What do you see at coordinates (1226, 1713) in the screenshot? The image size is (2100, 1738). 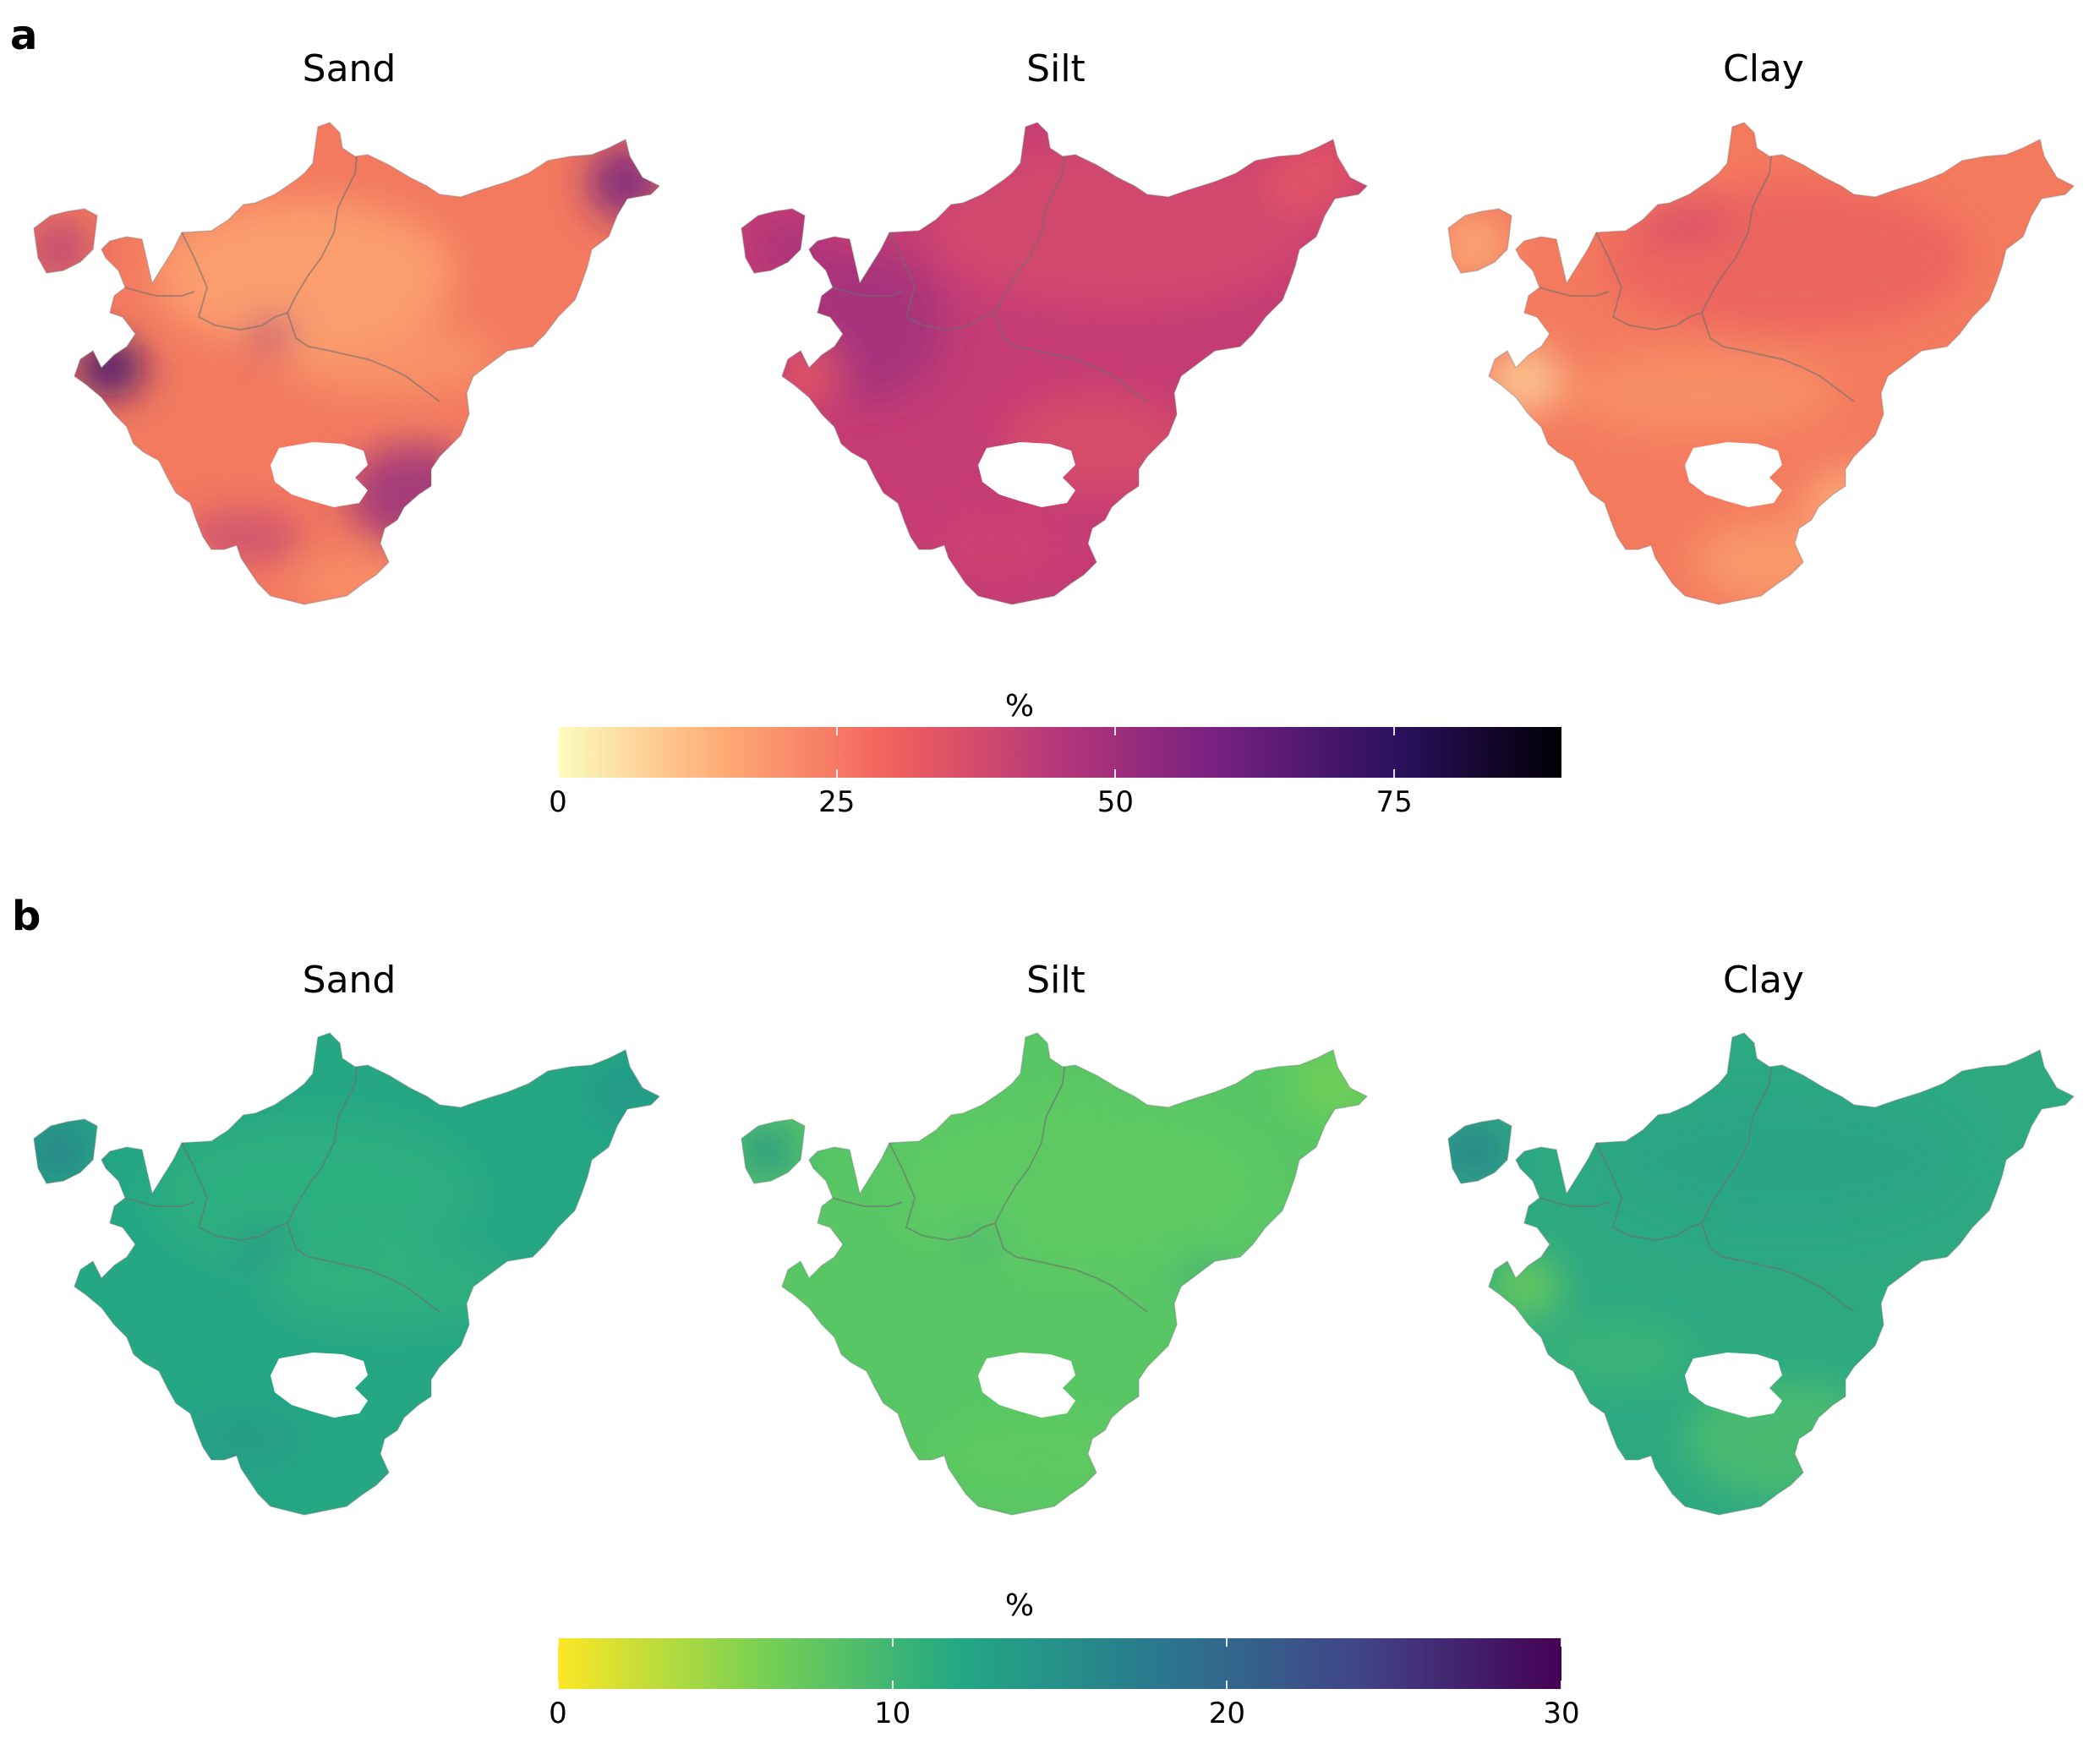 I see `legend-tick-label: 20` at bounding box center [1226, 1713].